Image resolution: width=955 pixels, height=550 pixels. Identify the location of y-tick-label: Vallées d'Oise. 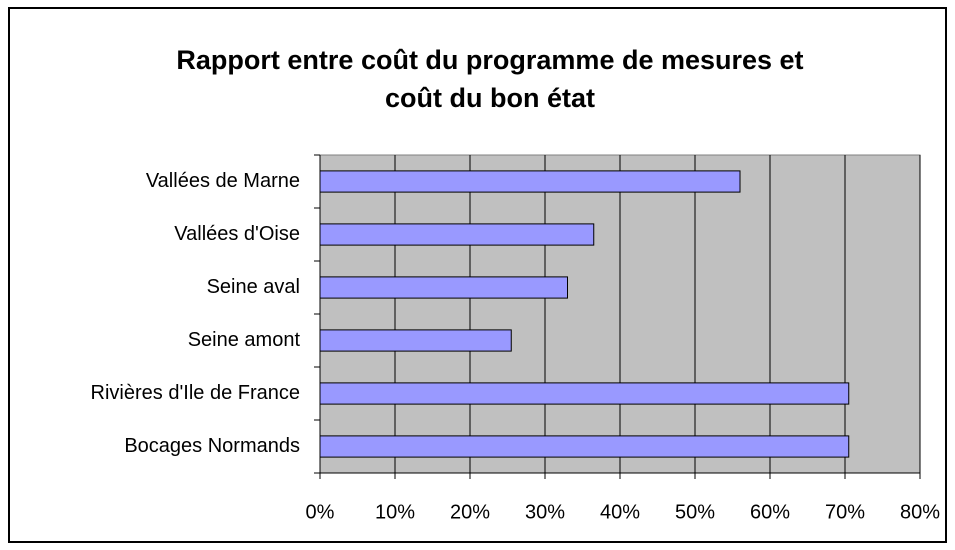
(237, 234).